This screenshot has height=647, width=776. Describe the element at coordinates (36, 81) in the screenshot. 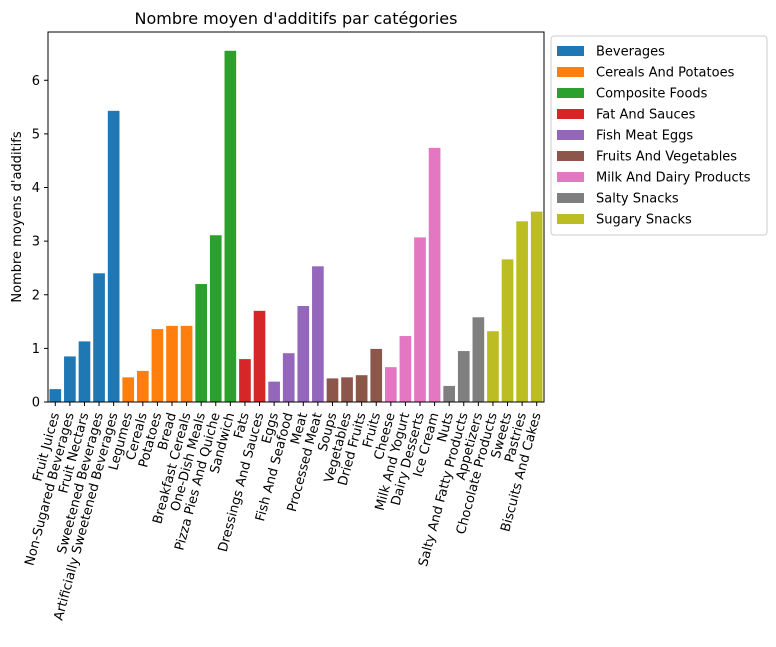

I see `y-tick-label: 6` at that location.